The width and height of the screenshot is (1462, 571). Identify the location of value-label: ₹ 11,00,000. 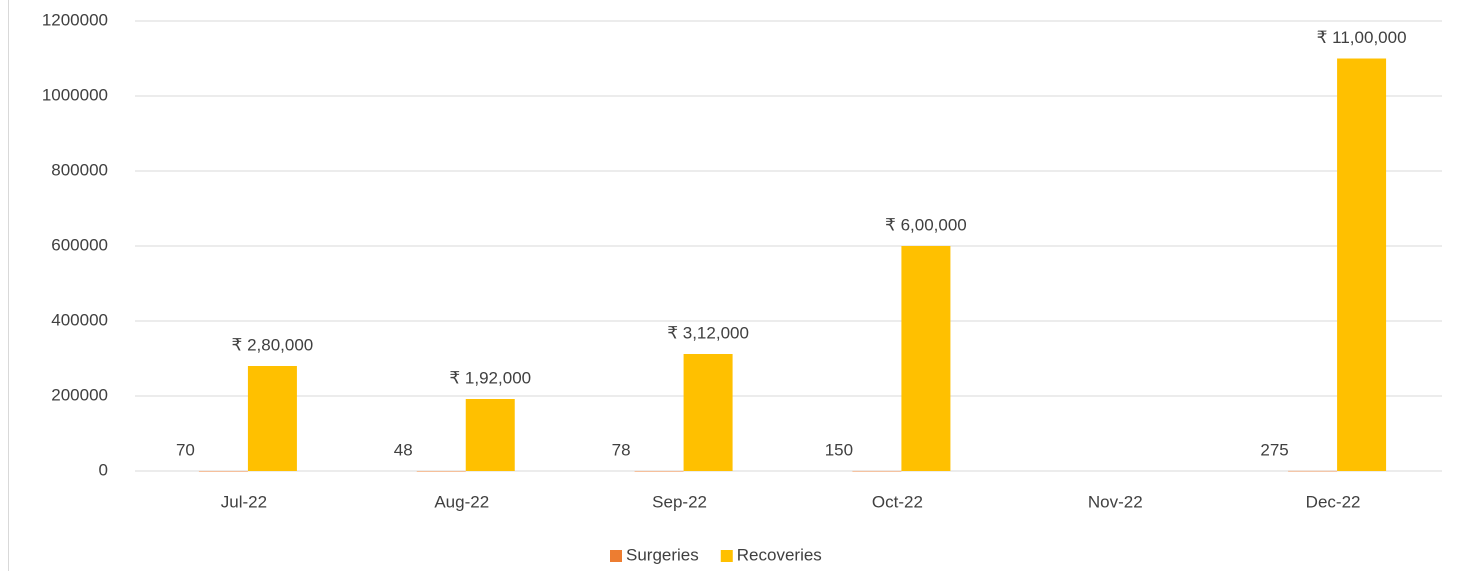
(1362, 37).